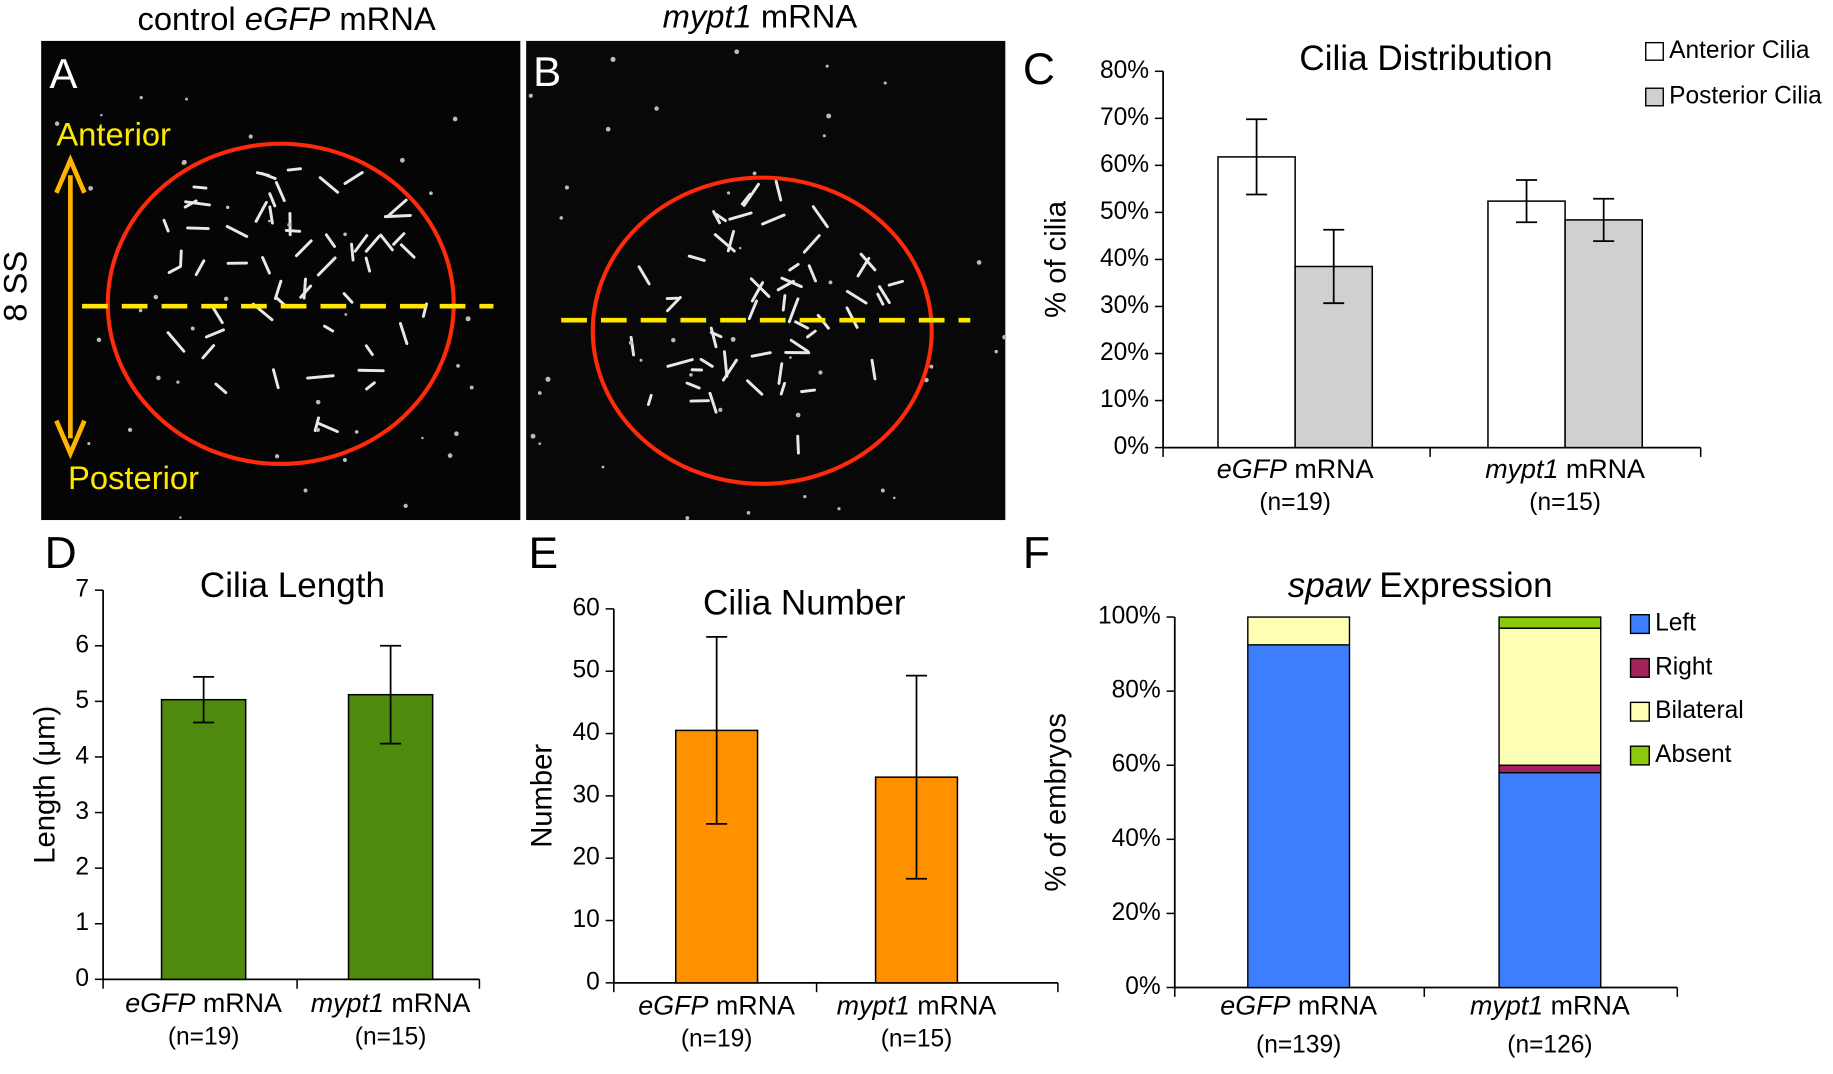  What do you see at coordinates (113, 133) in the screenshot?
I see `annotation: Anterior` at bounding box center [113, 133].